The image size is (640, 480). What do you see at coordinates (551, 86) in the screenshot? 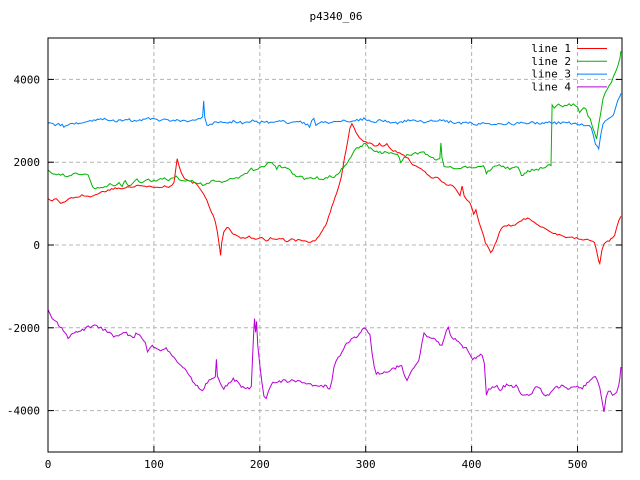
I see `legend-label-4: line 4` at bounding box center [551, 86].